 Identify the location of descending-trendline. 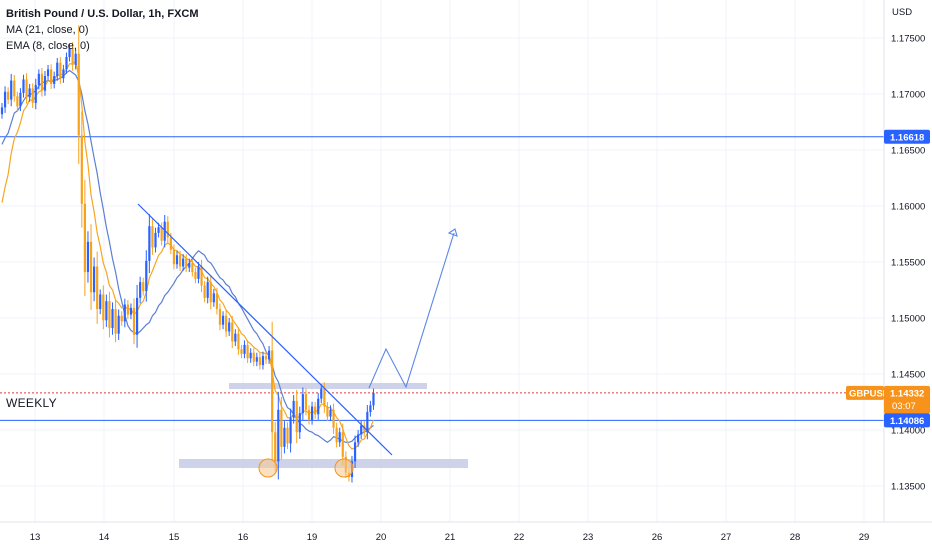
(265, 329).